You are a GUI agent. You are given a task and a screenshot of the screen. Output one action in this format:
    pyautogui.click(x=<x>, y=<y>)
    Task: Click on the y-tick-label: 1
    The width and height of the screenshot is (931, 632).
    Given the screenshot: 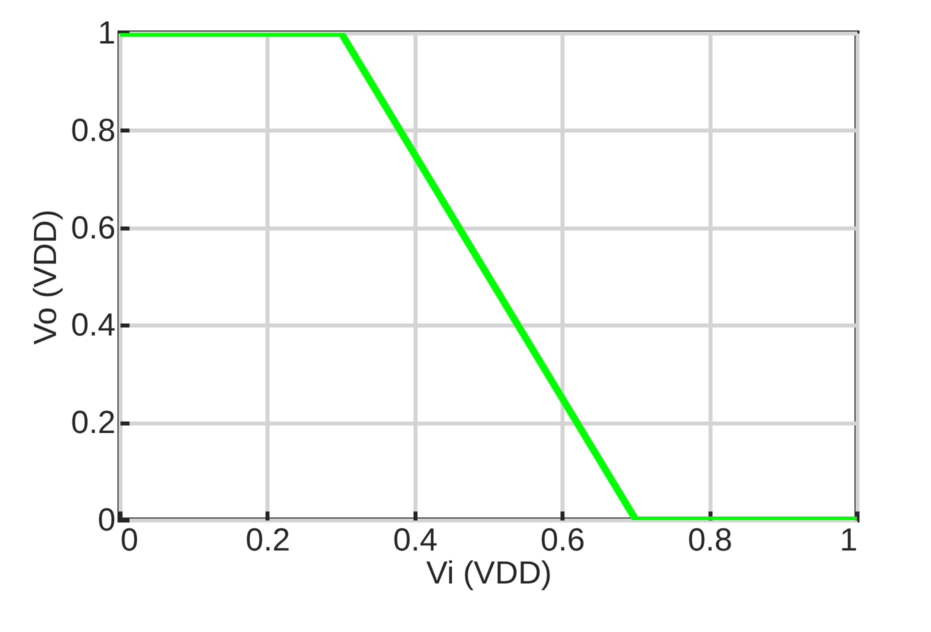 What is the action you would take?
    pyautogui.click(x=107, y=32)
    